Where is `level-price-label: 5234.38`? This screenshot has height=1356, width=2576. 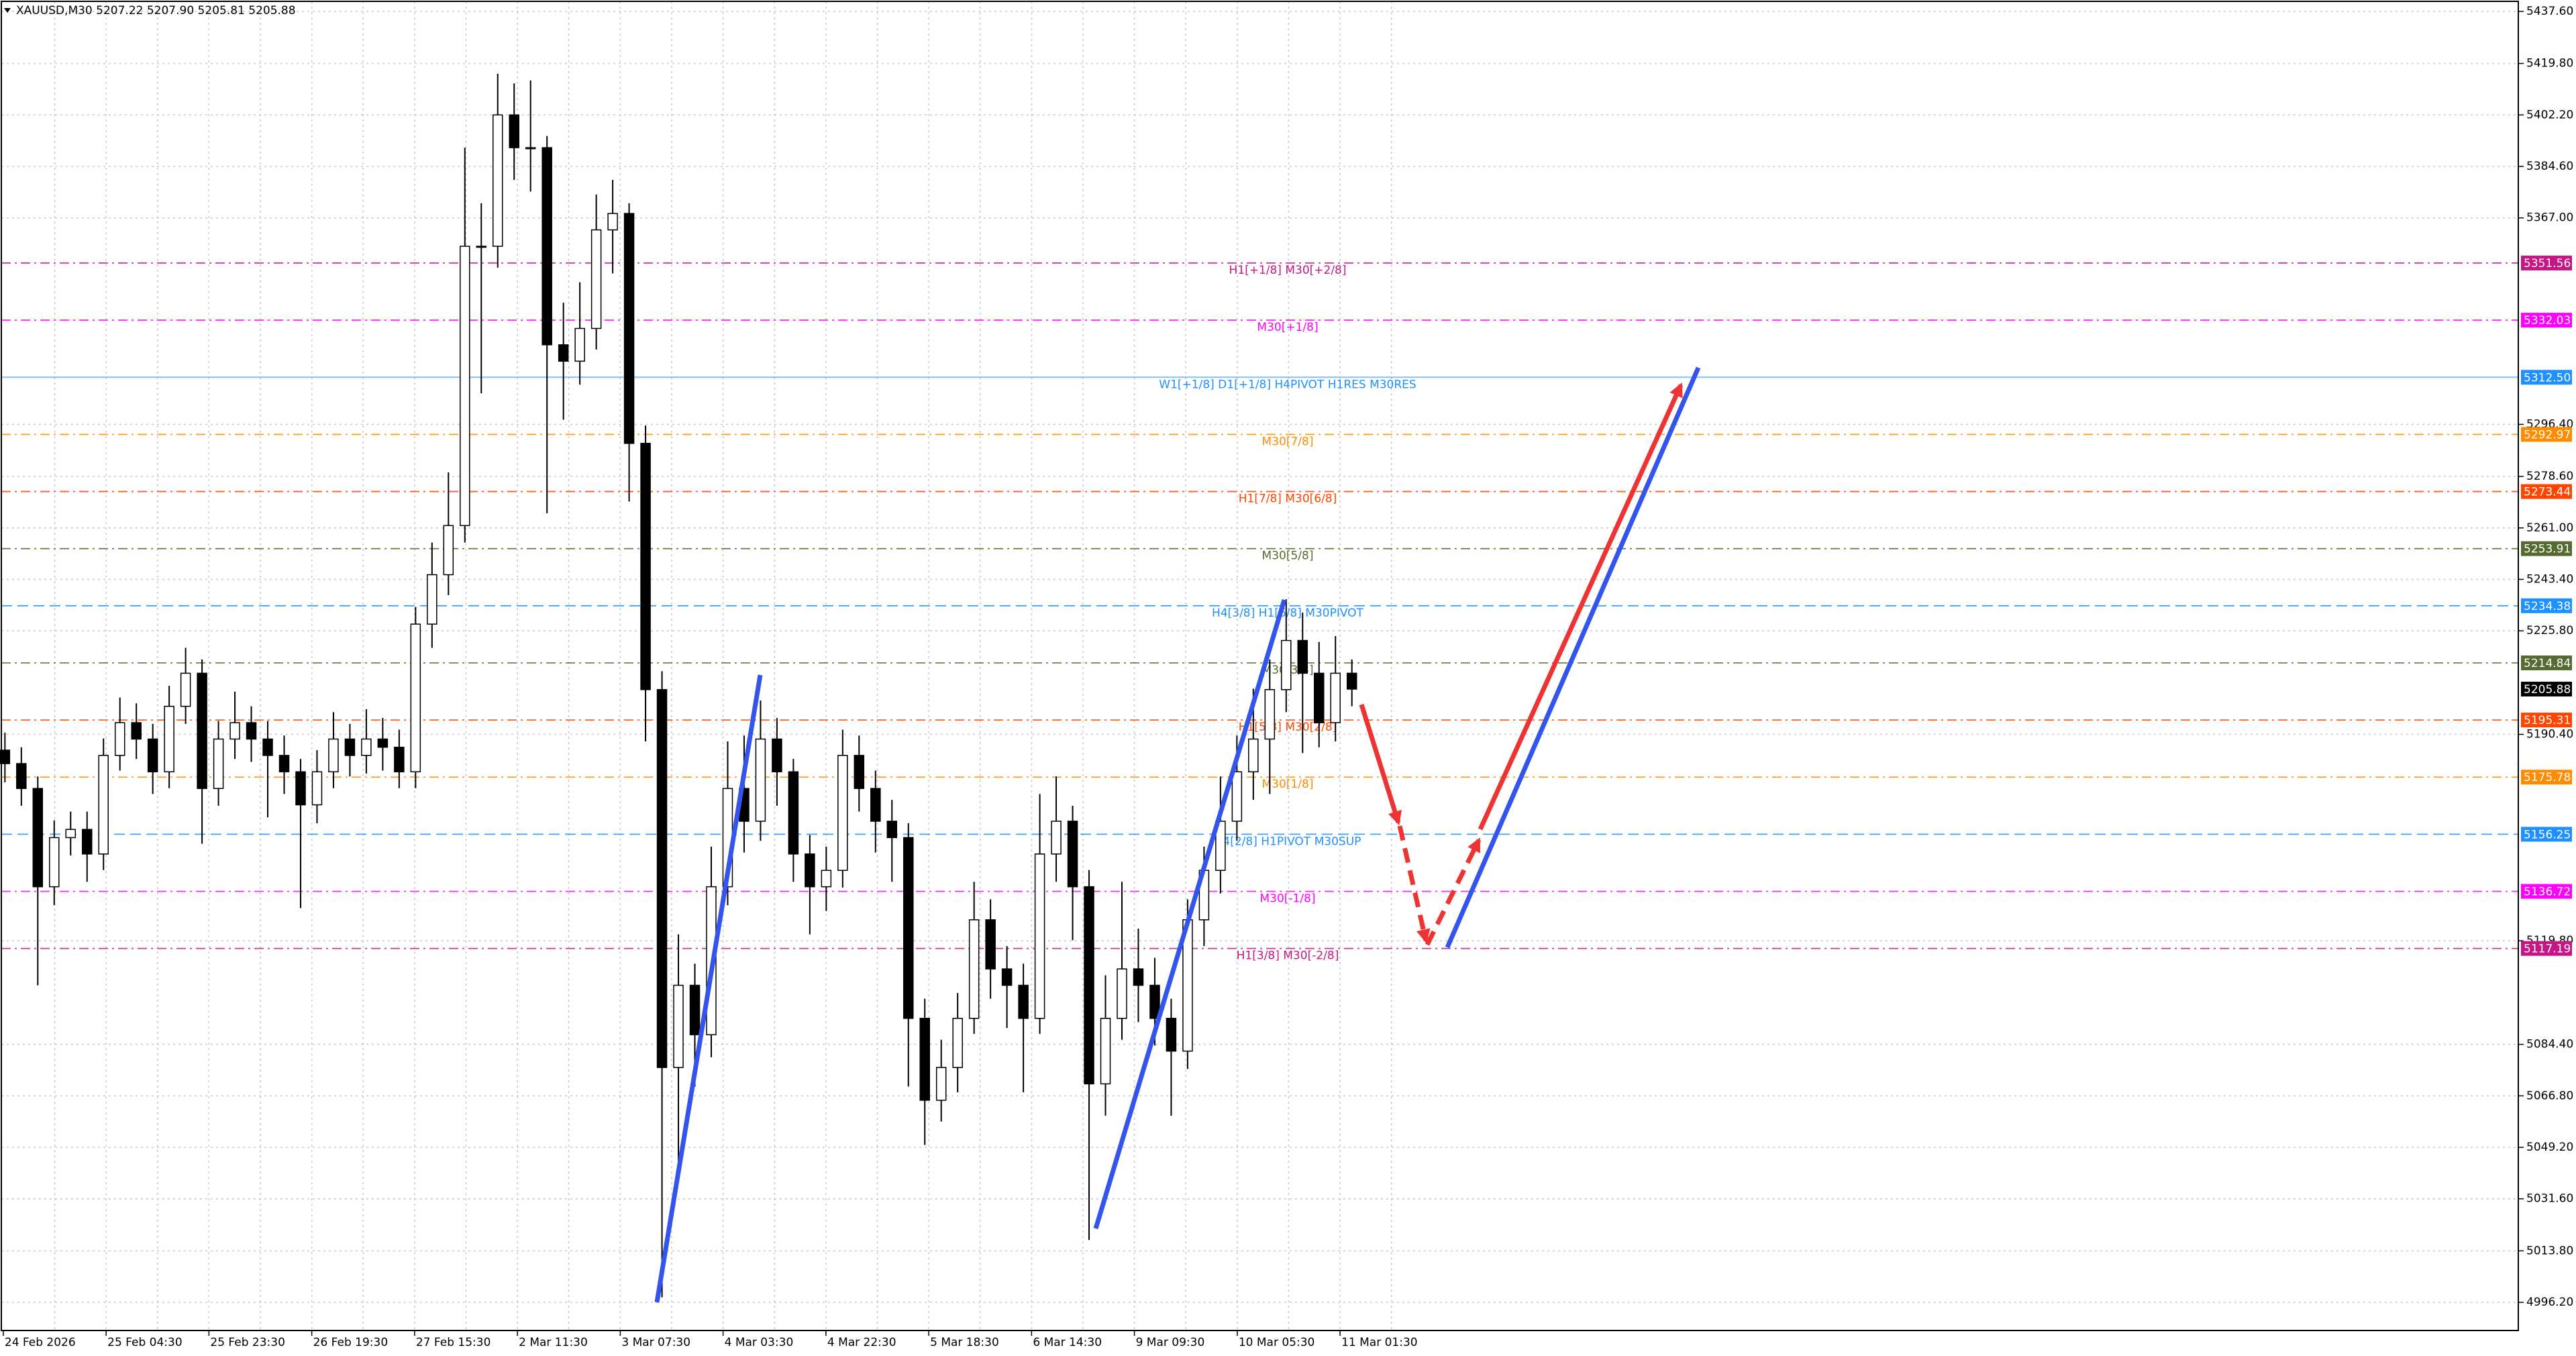
level-price-label: 5234.38 is located at coordinates (2547, 606).